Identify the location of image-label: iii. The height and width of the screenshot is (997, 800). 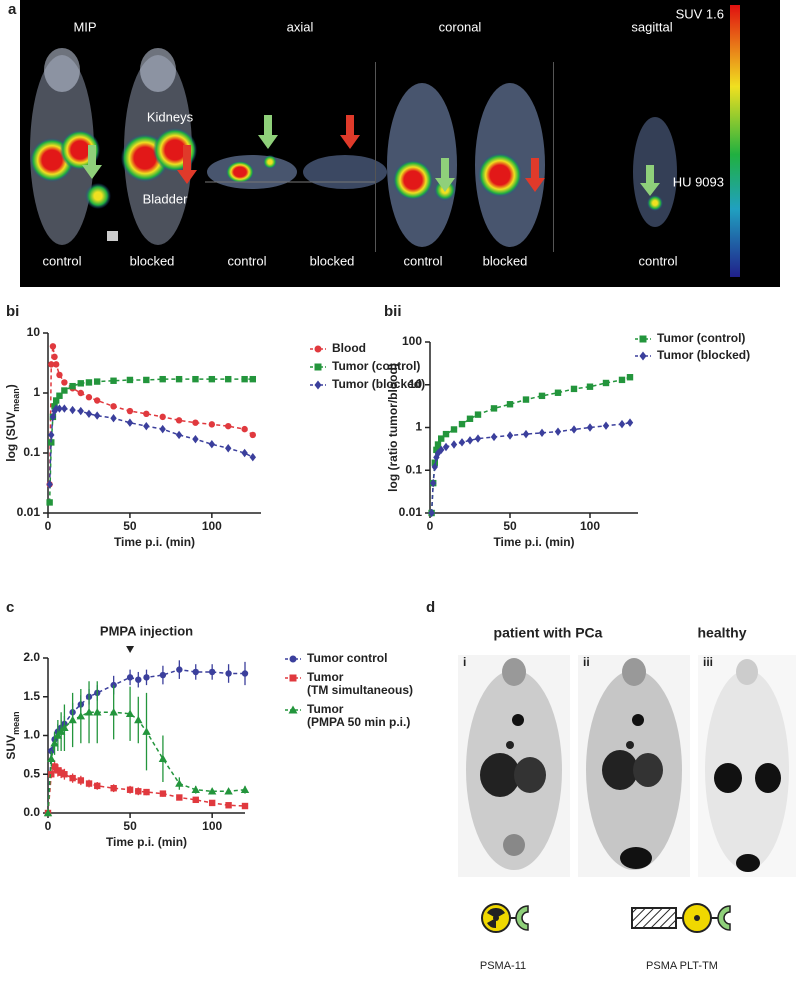
(708, 662).